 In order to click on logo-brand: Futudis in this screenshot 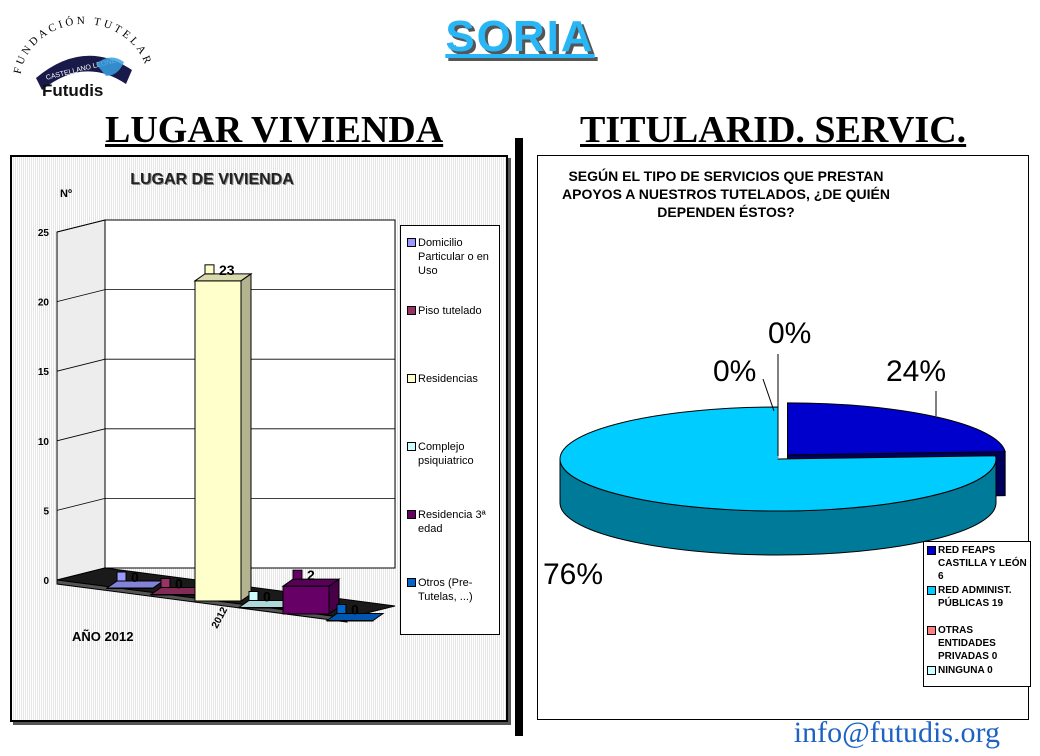, I will do `click(72, 90)`.